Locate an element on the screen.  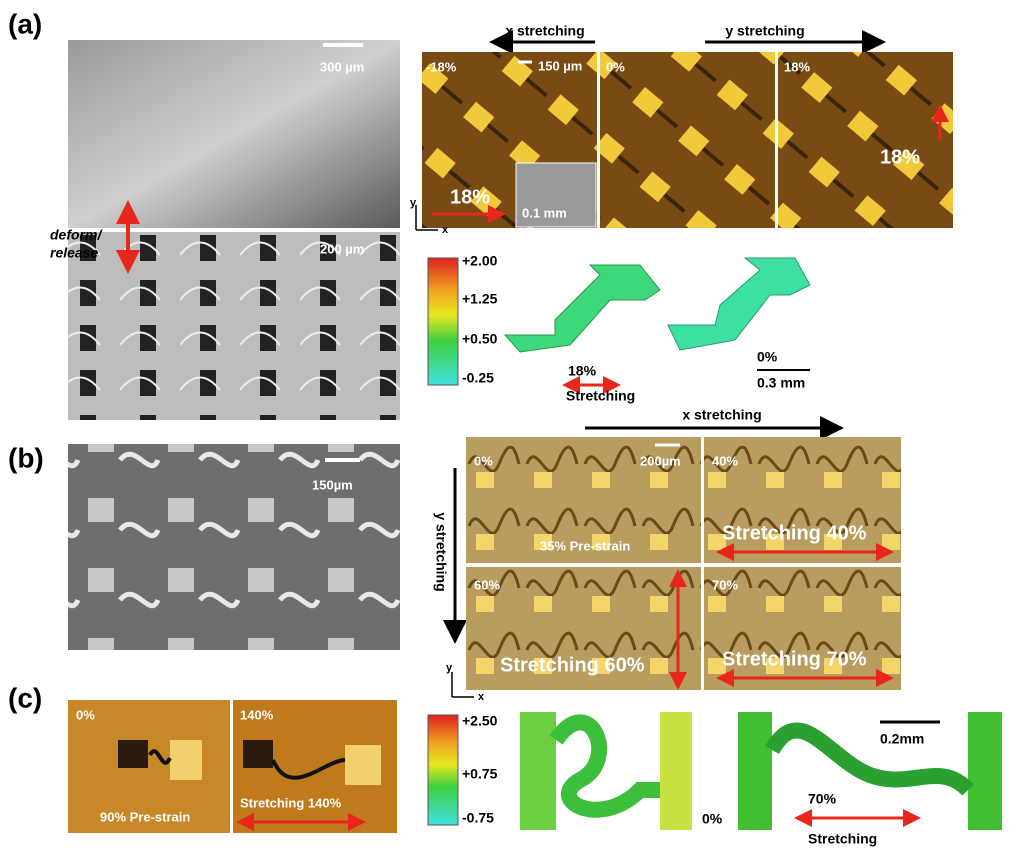
fem-label: 0.2mm is located at coordinates (902, 739).